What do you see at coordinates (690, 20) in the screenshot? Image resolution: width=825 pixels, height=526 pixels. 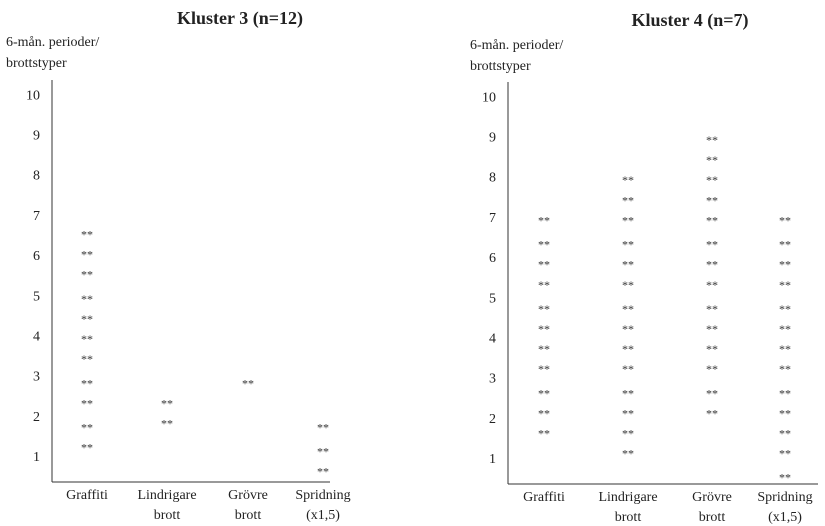 I see `chart-title: Kluster 4 (n=7)` at bounding box center [690, 20].